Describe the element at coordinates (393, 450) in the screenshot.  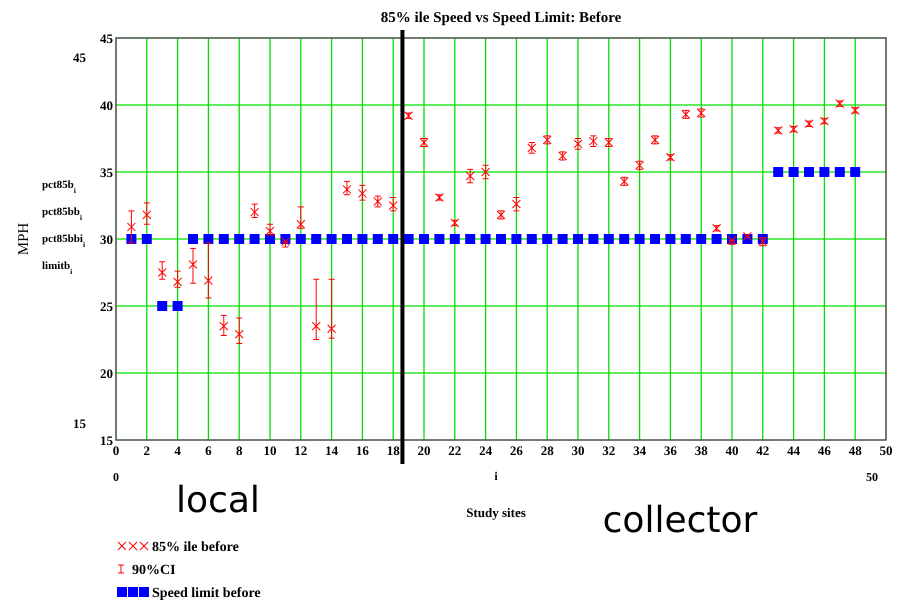
I see `x-tick-label: 18` at that location.